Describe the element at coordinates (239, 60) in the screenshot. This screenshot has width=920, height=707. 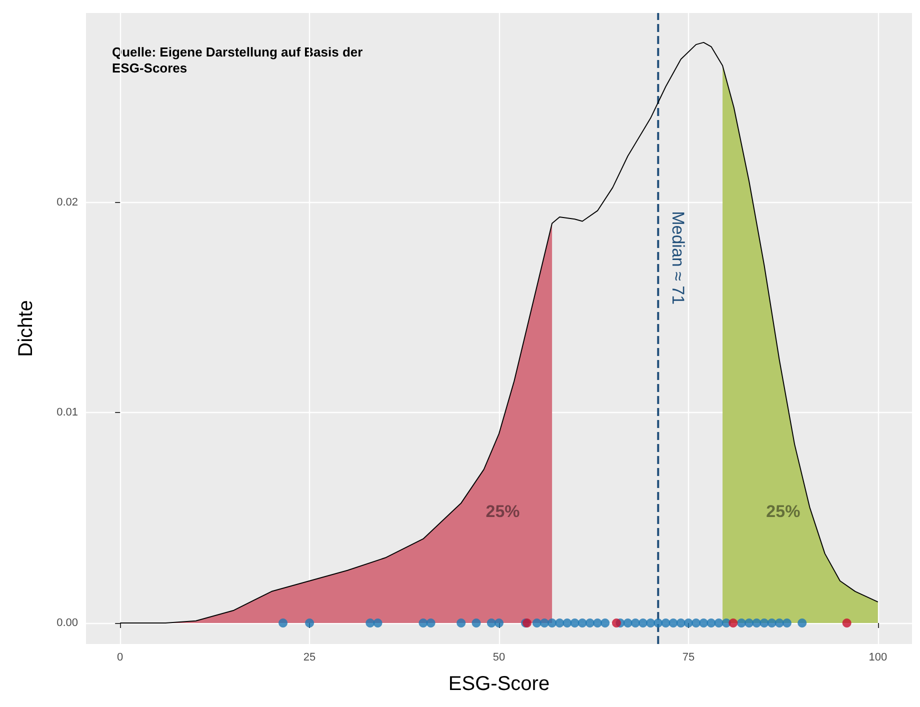
I see `annotation: Quelle: Eigene Darstellung auf Basis der ESG-Scores` at that location.